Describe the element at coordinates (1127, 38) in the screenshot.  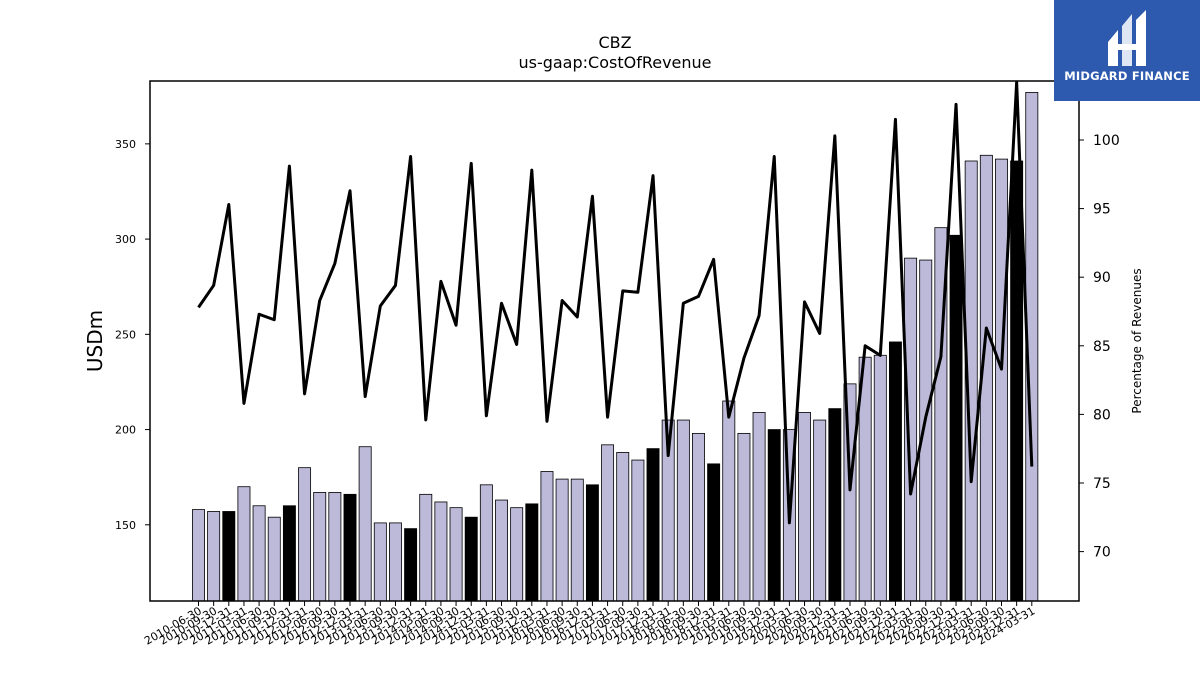
I see `logo-mark-icon` at that location.